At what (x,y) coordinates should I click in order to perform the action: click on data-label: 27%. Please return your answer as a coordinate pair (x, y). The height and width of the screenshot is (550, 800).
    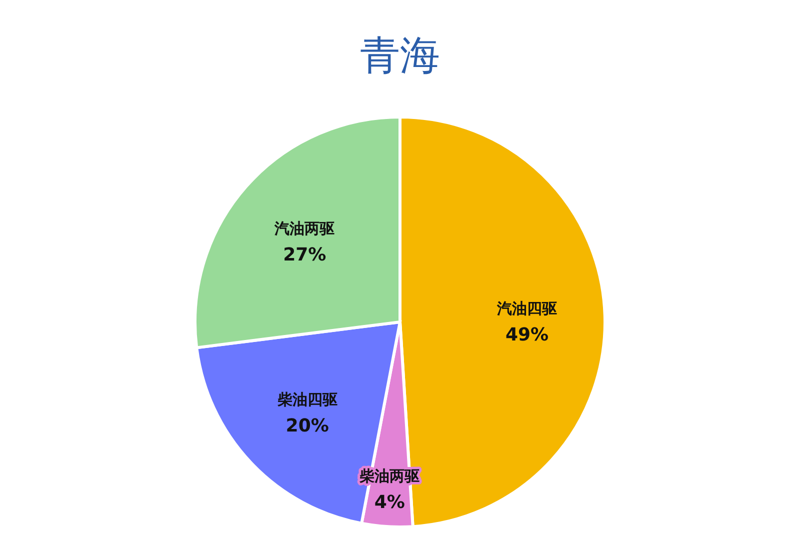
    Looking at the image, I should click on (304, 255).